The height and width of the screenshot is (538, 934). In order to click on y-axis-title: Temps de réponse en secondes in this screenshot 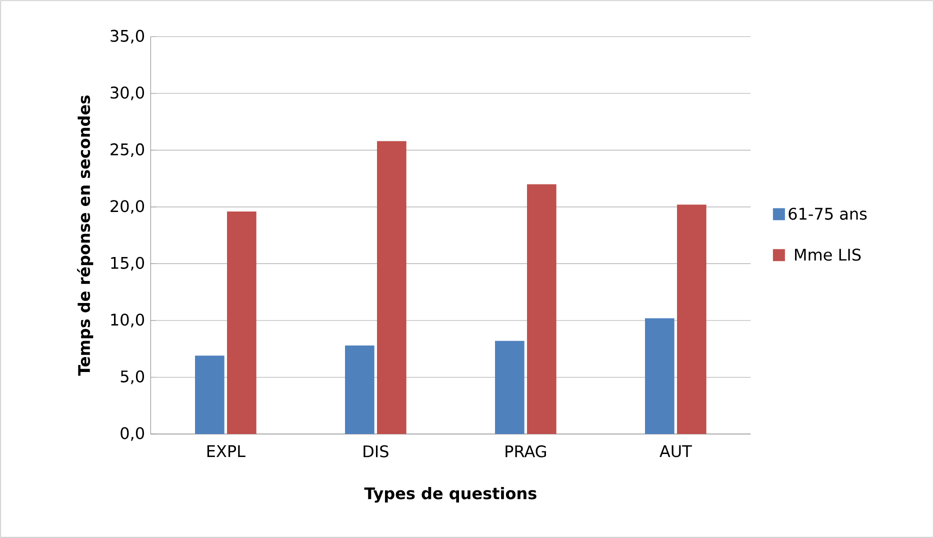, I will do `click(85, 236)`.